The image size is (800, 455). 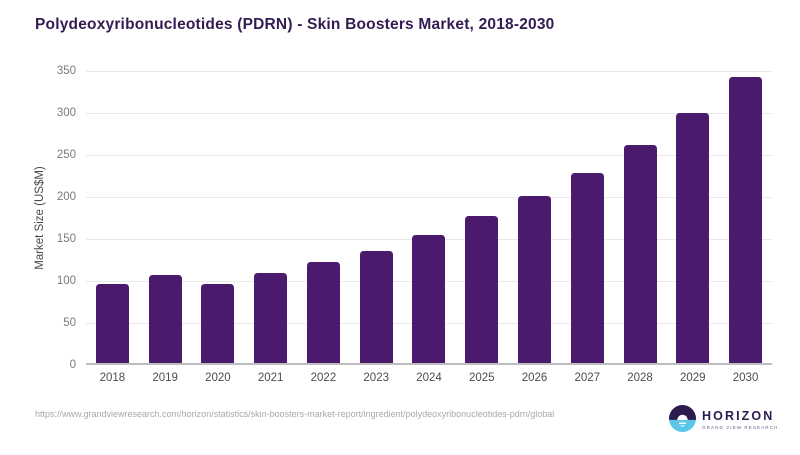 What do you see at coordinates (270, 218) in the screenshot?
I see `bar-slot-2021` at bounding box center [270, 218].